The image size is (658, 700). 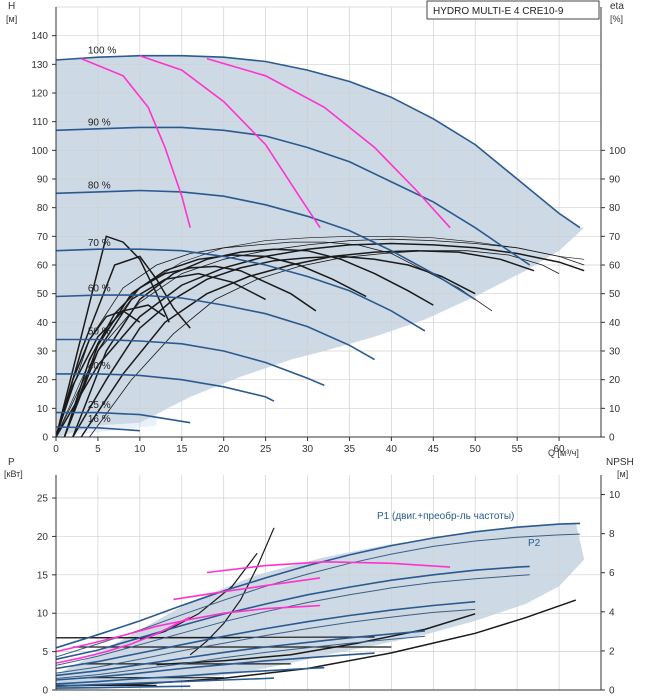 I want to click on y-left-tick-label: 40, so click(x=43, y=323).